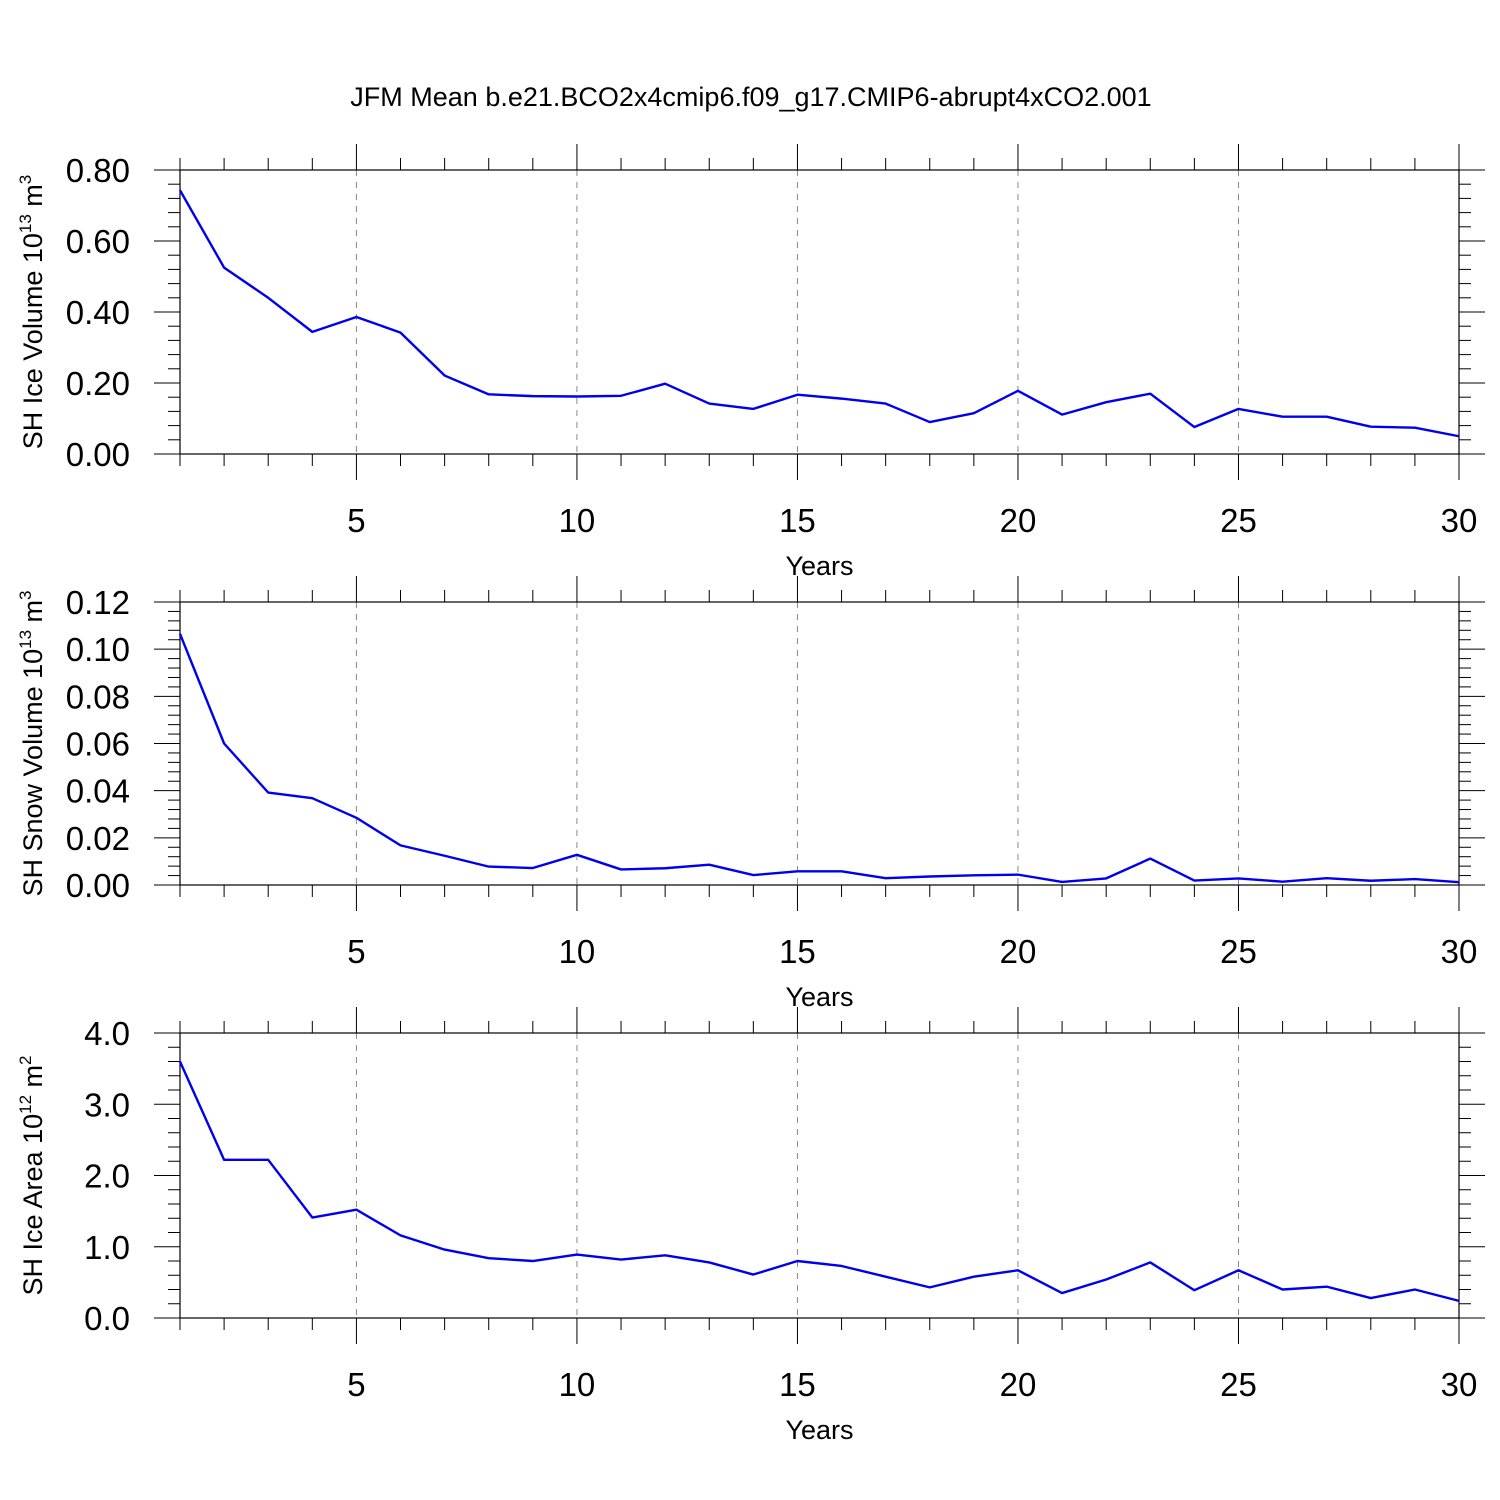 Image resolution: width=1500 pixels, height=1500 pixels. I want to click on y-tick-label: 0.0, so click(107, 1318).